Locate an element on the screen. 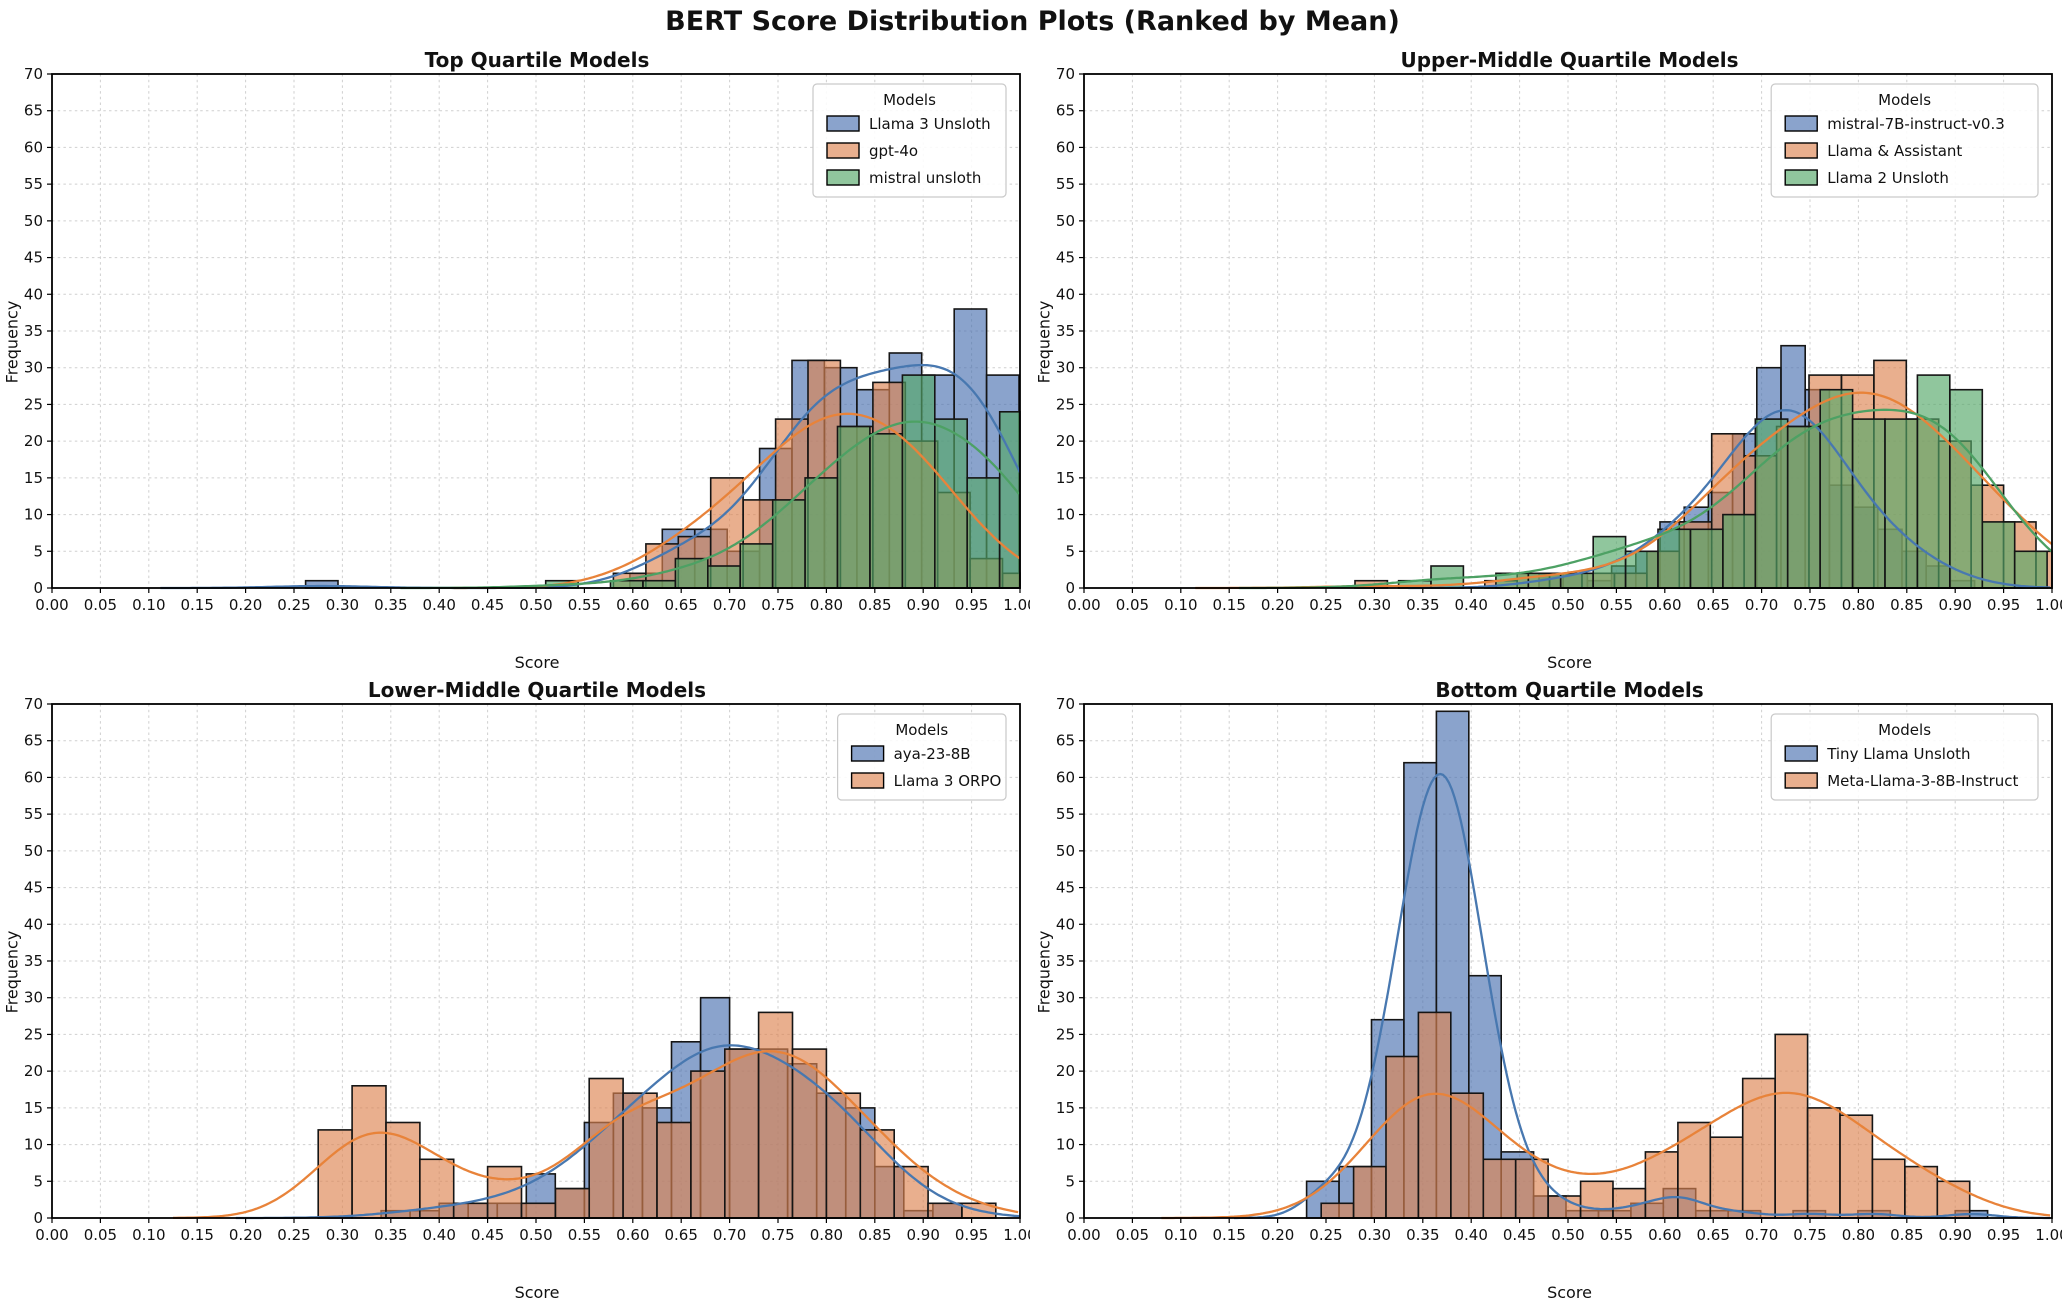 This screenshot has height=1306, width=2065. x-tick-label: 0.30 is located at coordinates (1374, 605).